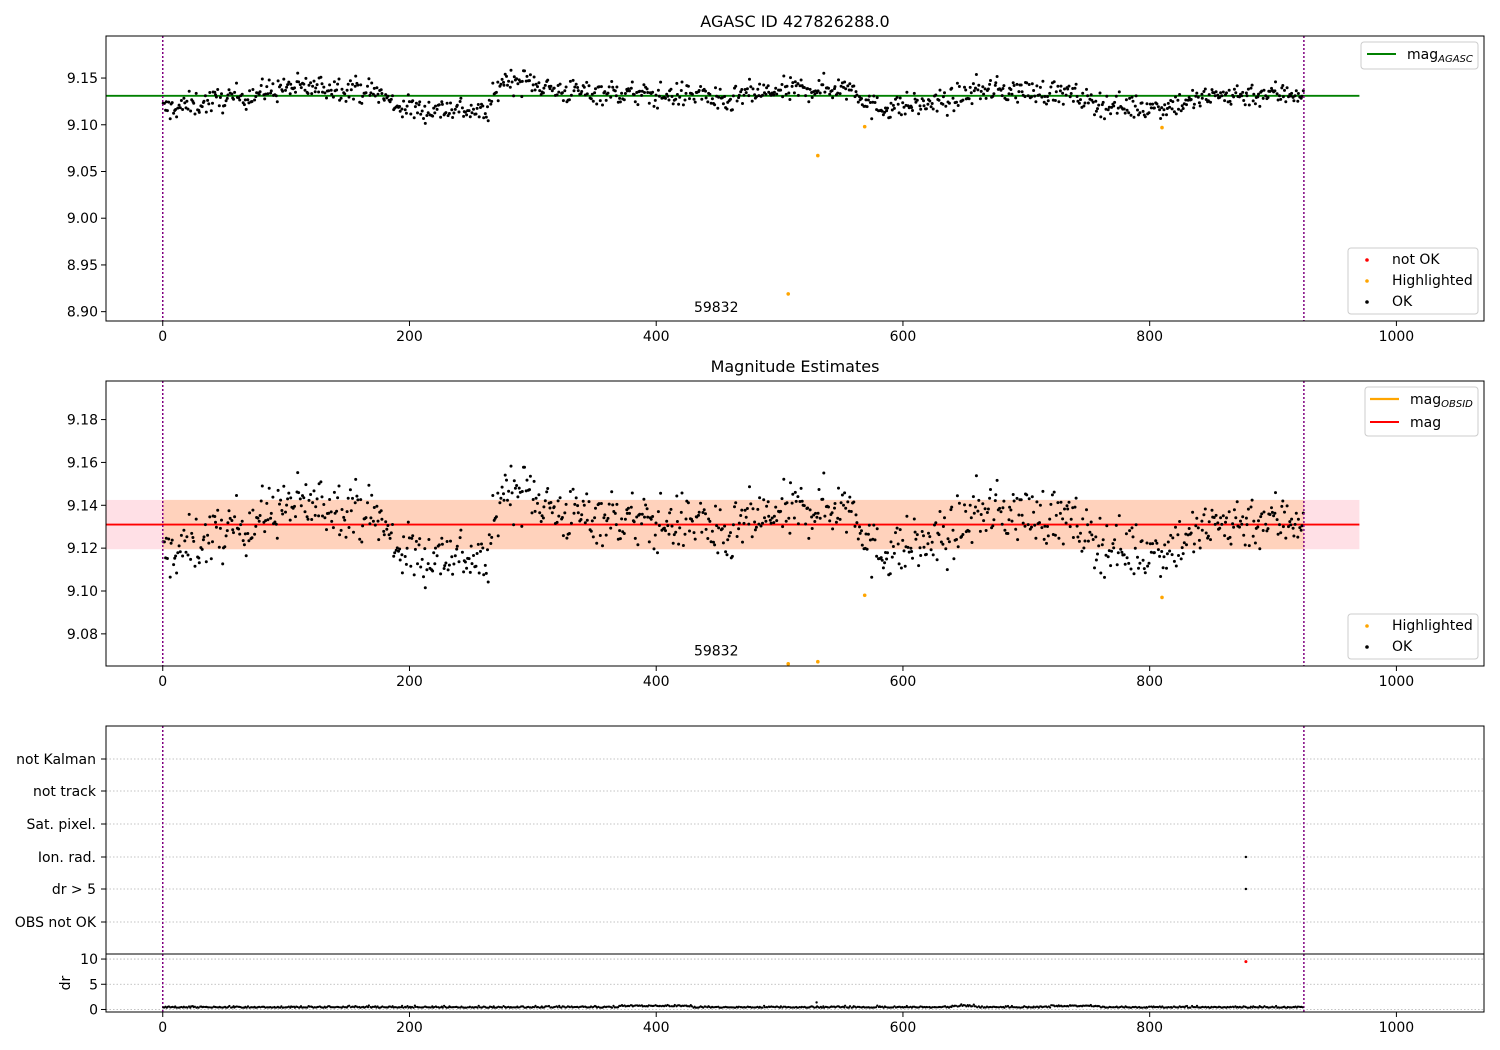 The height and width of the screenshot is (1050, 1500). What do you see at coordinates (1432, 626) in the screenshot?
I see `legend-label: Highlighted` at bounding box center [1432, 626].